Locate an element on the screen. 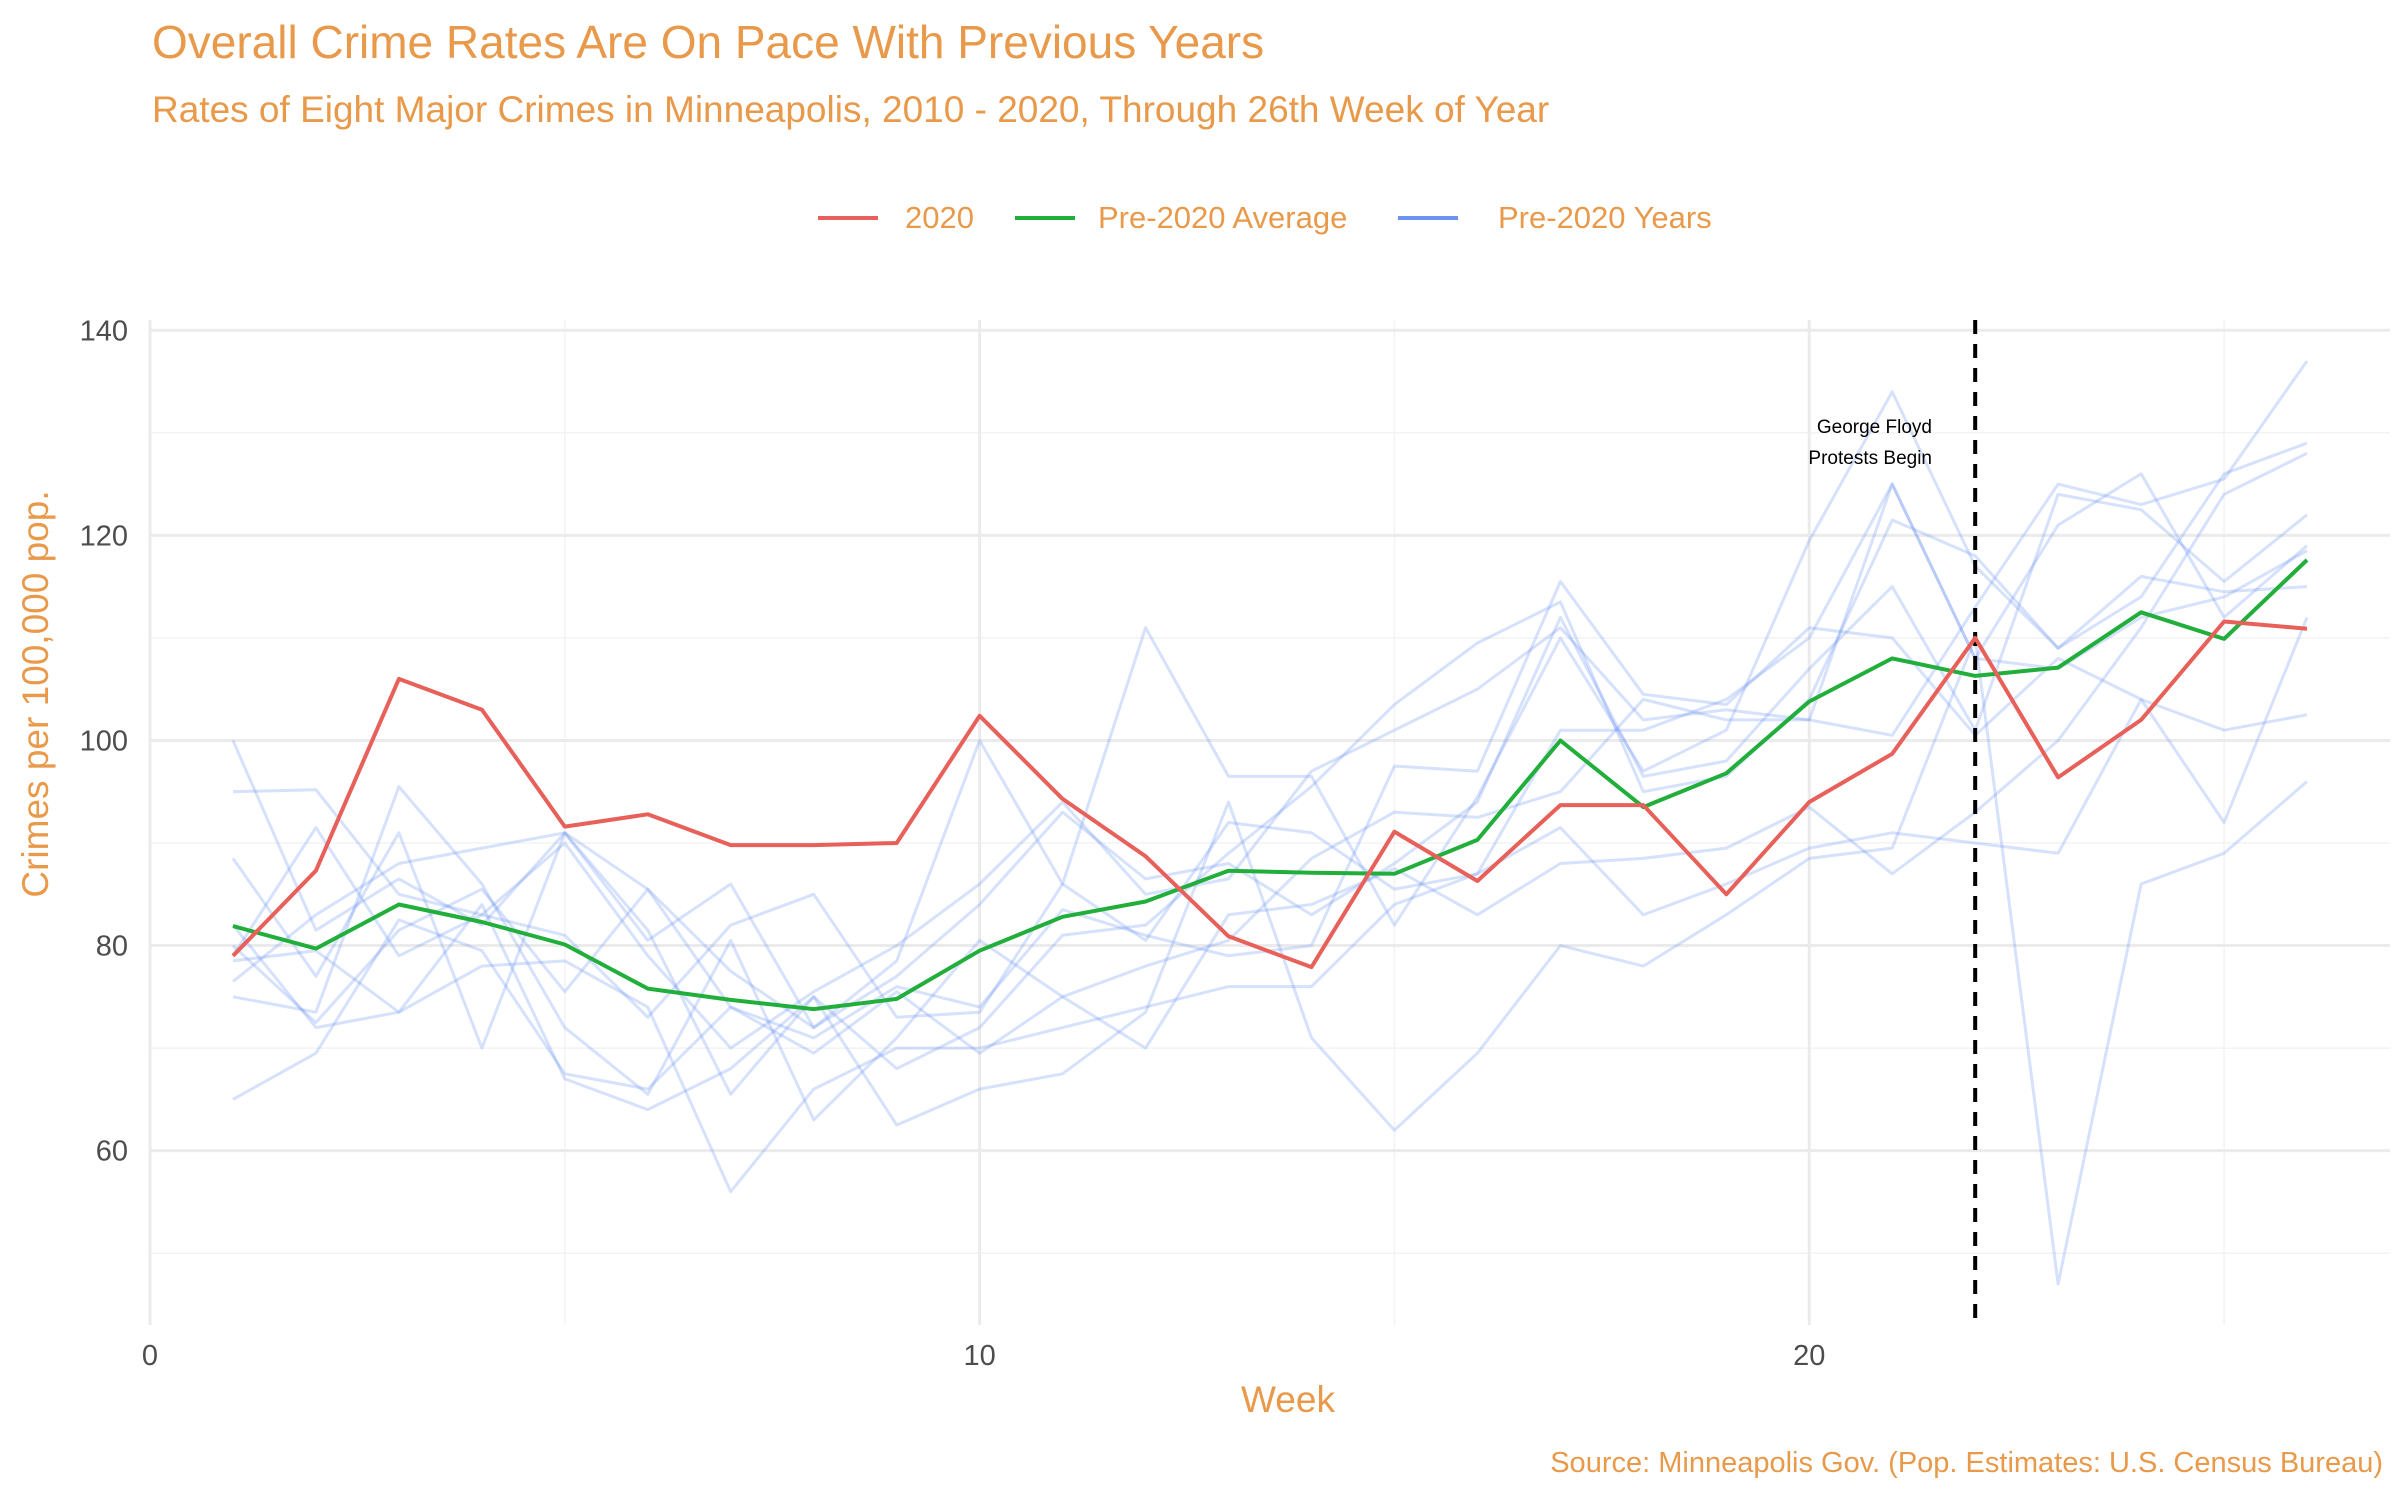 The image size is (2400, 1500). protest-annotation: George Floyd Protests Begin is located at coordinates (1893, 822).